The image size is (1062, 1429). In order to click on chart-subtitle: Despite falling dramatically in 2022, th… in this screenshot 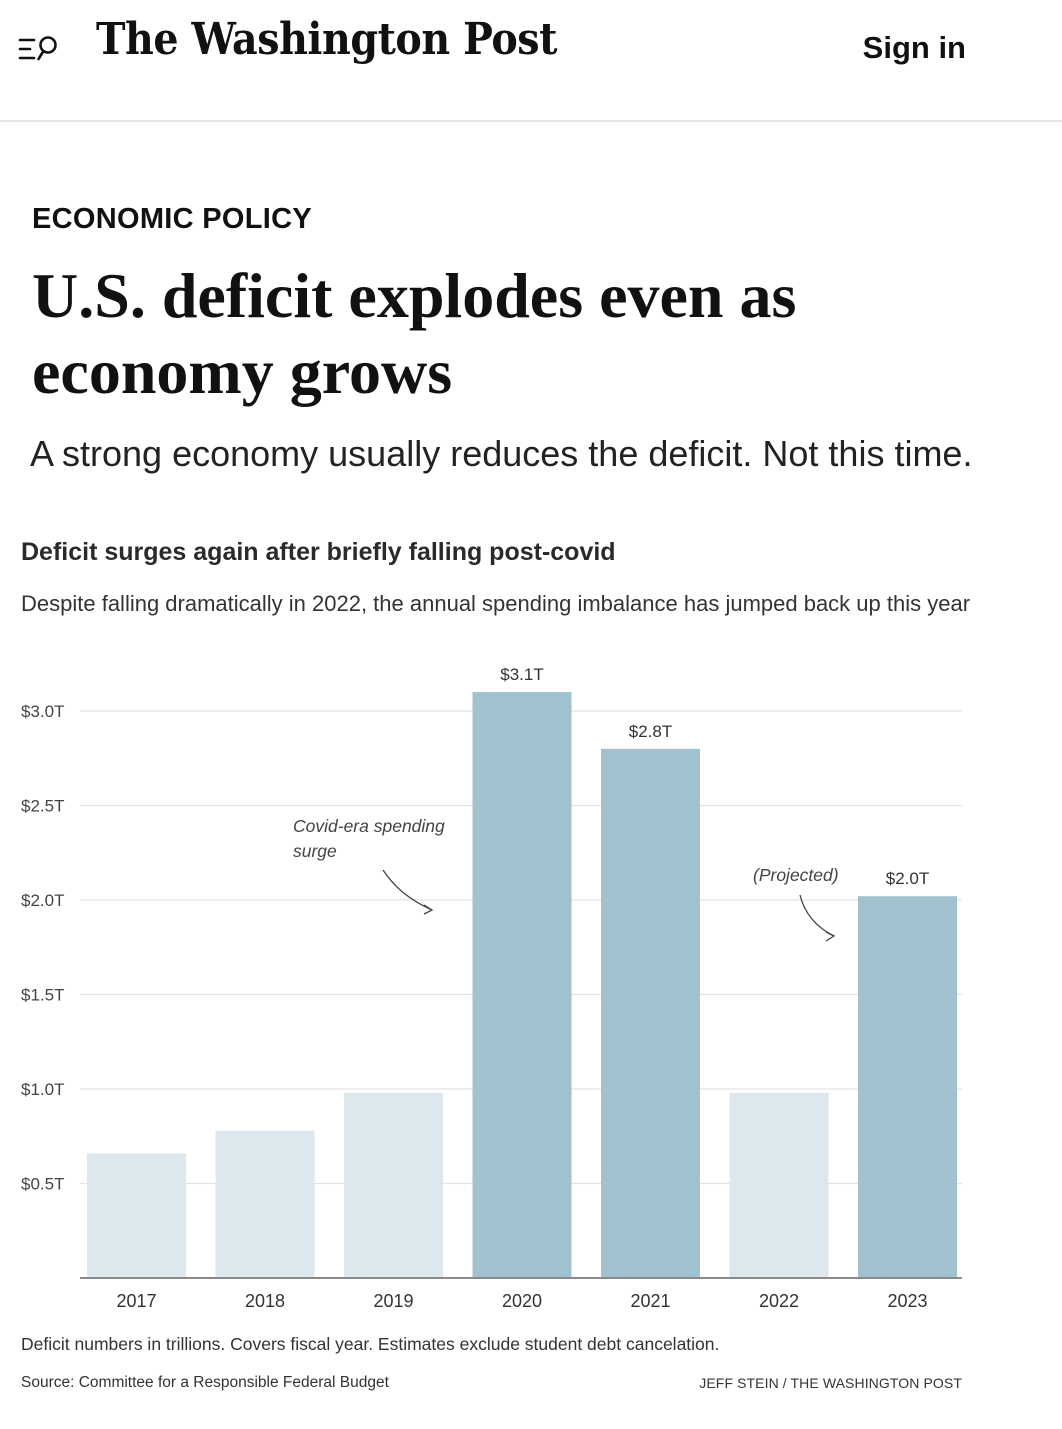, I will do `click(496, 603)`.